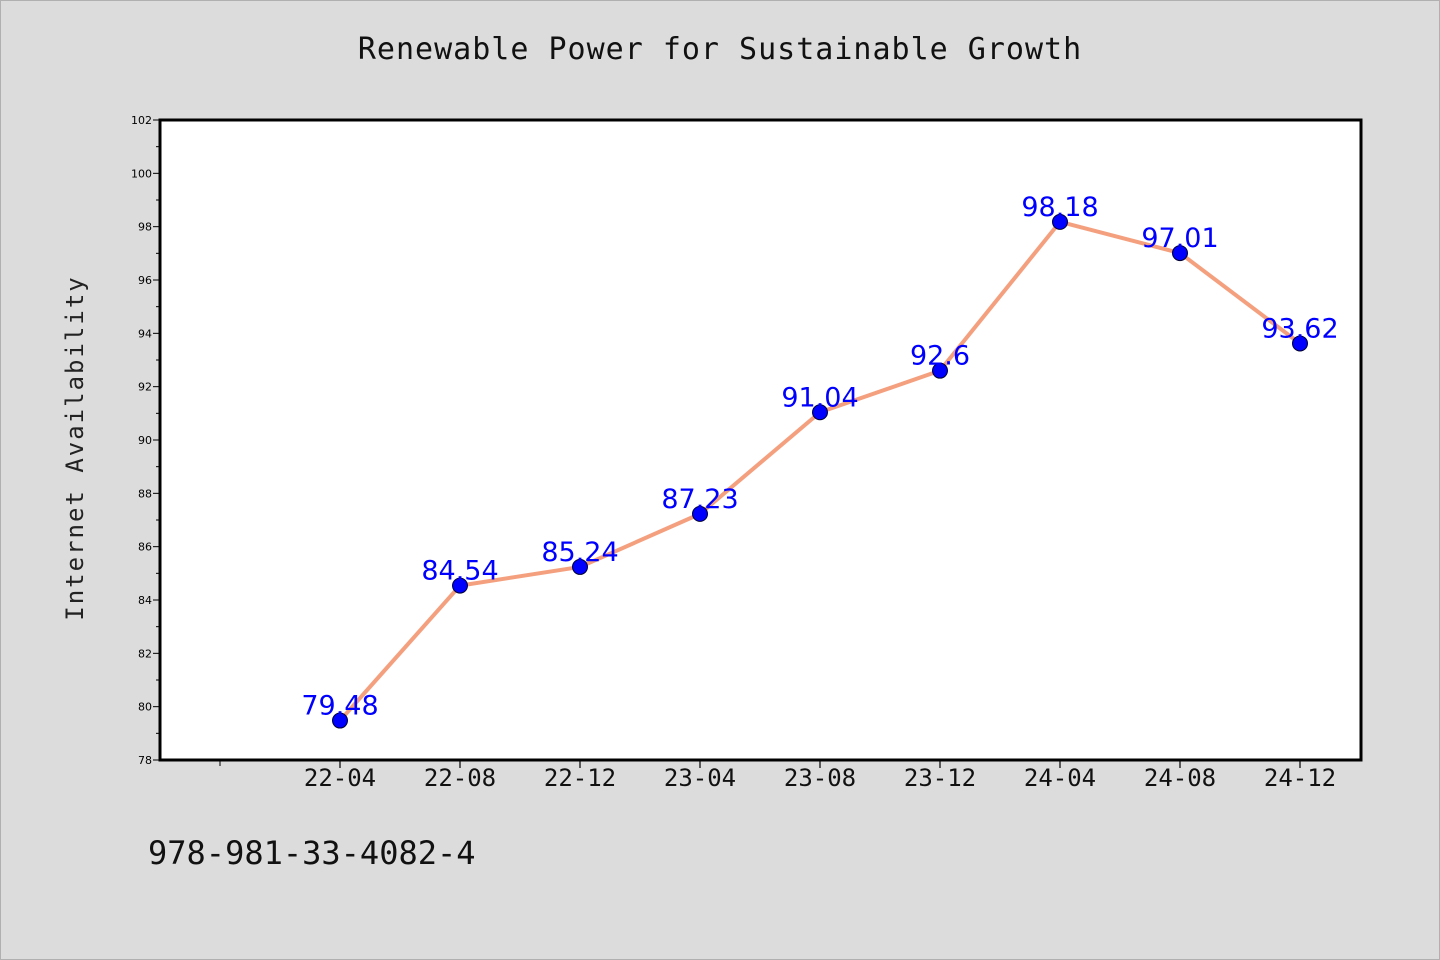 The height and width of the screenshot is (960, 1440). I want to click on y-tick-label: 90, so click(145, 440).